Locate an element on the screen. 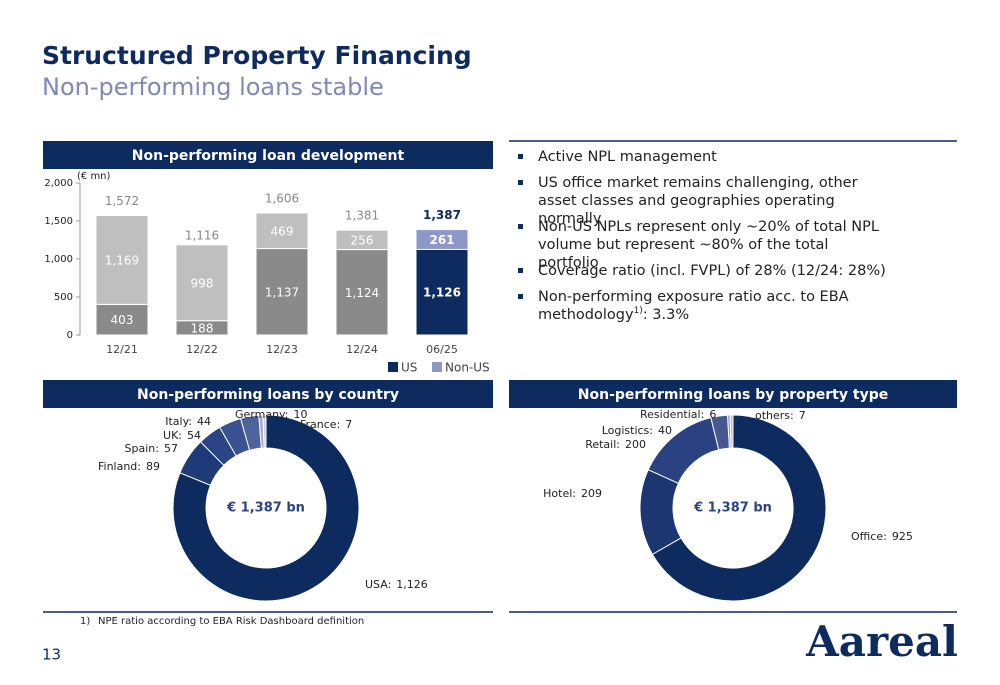  title: Structured Property Financing is located at coordinates (257, 55).